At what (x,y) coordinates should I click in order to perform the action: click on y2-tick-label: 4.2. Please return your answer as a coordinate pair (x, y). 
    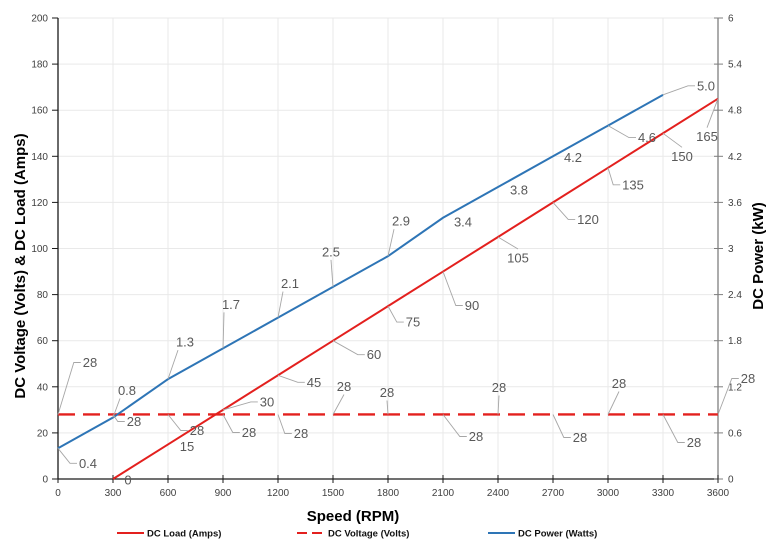
    Looking at the image, I should click on (735, 157).